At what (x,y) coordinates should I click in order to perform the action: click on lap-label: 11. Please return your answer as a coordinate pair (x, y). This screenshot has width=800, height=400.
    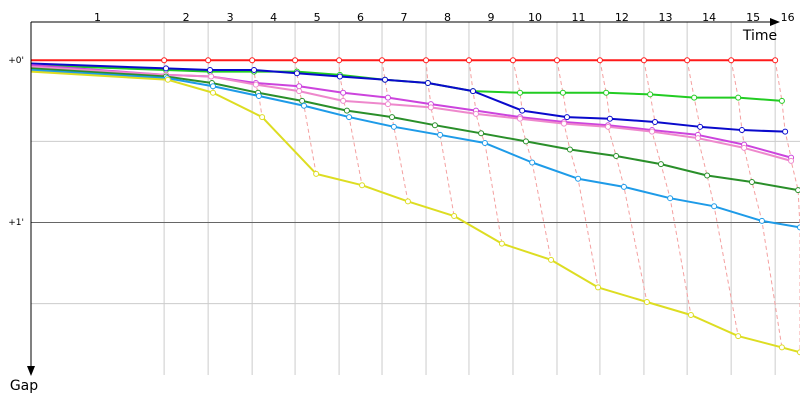
    Looking at the image, I should click on (578, 17).